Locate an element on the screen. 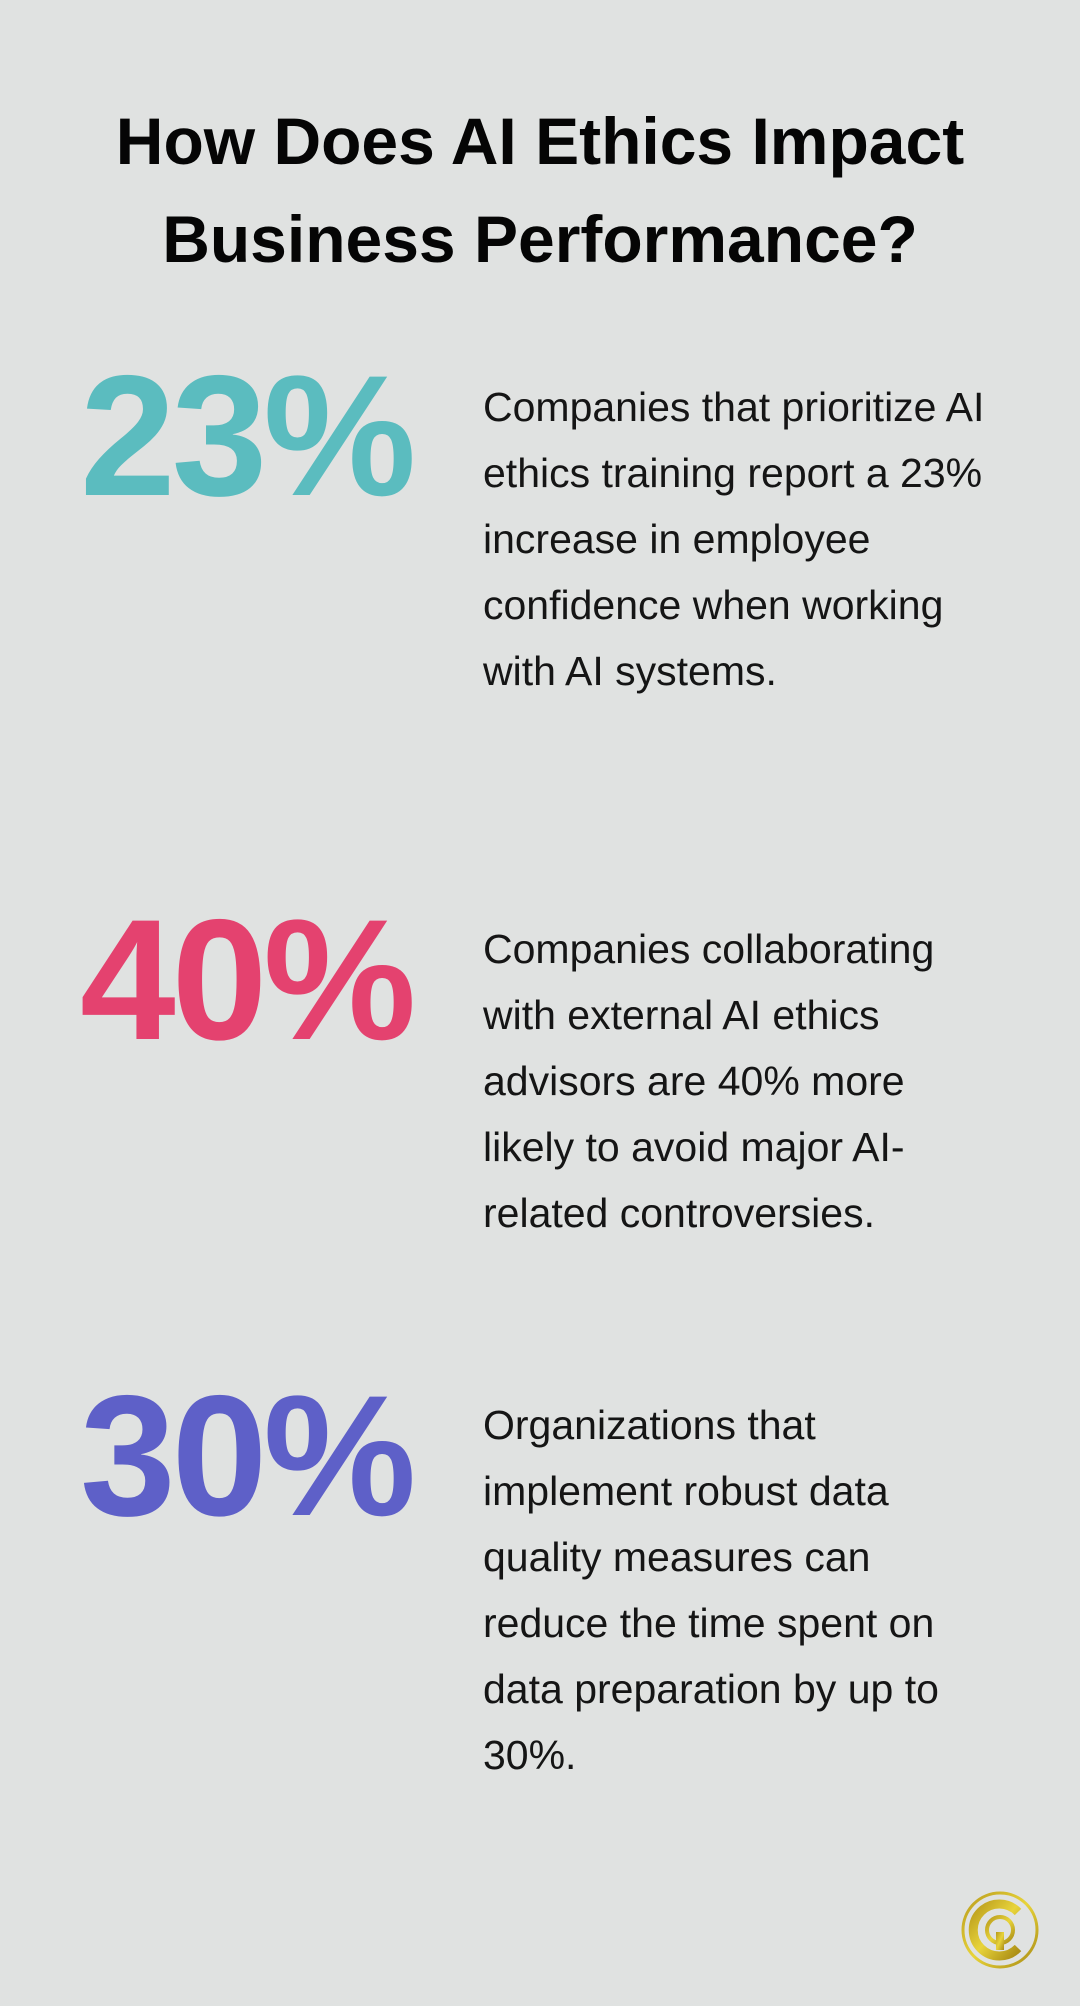 The height and width of the screenshot is (2006, 1080). stat-value-3: 30% is located at coordinates (248, 1456).